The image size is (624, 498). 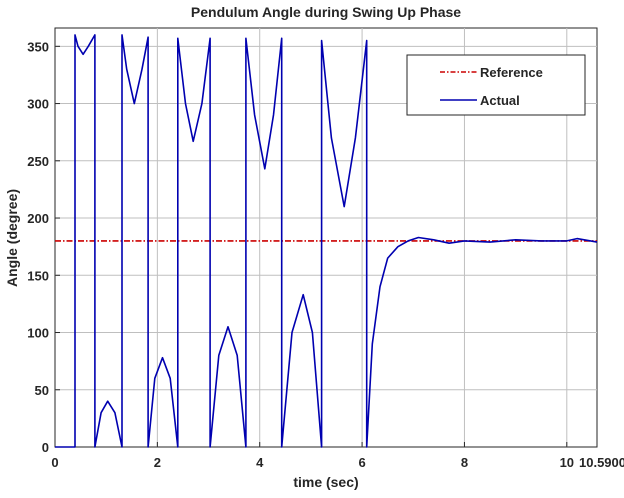 I want to click on y-tick-label: 200, so click(x=38, y=218).